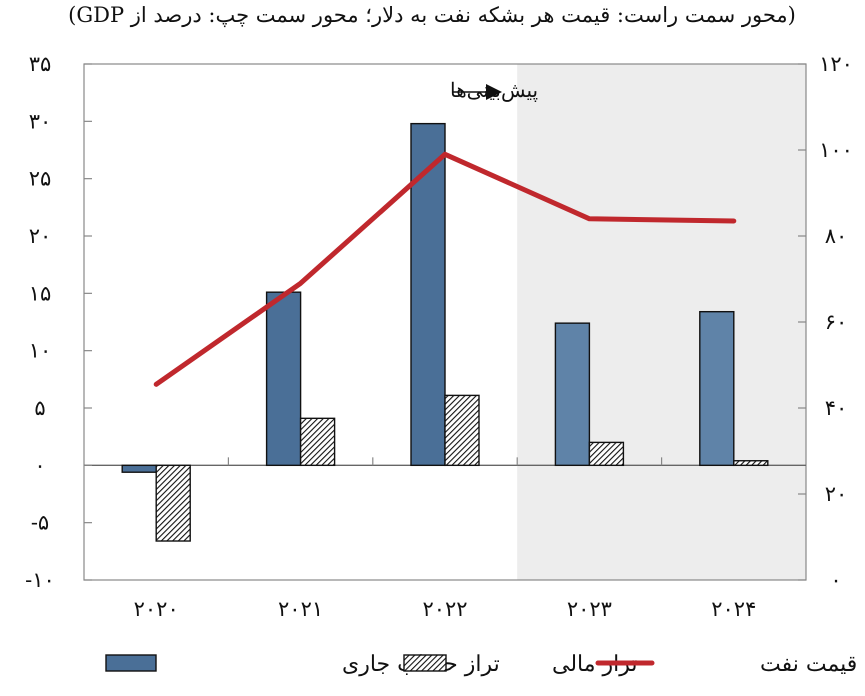 This screenshot has height=696, width=865. I want to click on left-tick-label: ۵, so click(39, 408).